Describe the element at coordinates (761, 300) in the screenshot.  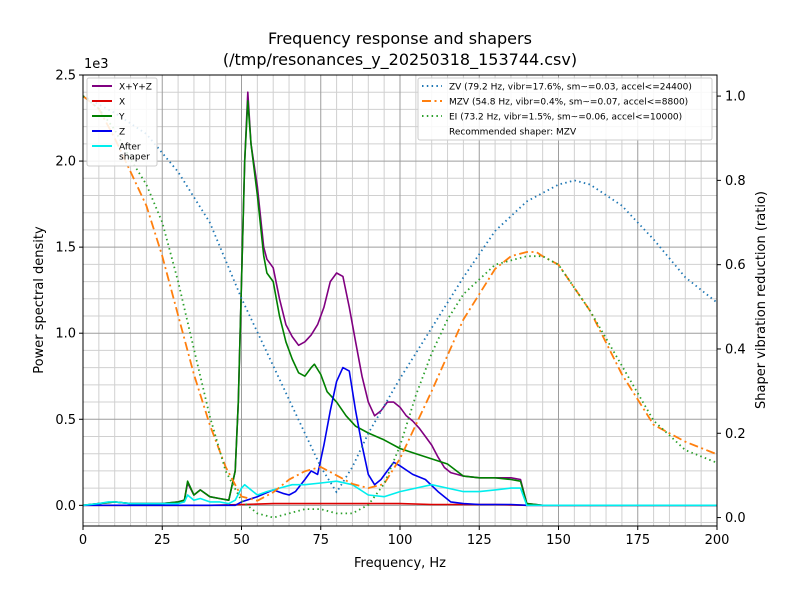
I see `y2-axis-label: Shaper vibration reduction (ratio)` at that location.